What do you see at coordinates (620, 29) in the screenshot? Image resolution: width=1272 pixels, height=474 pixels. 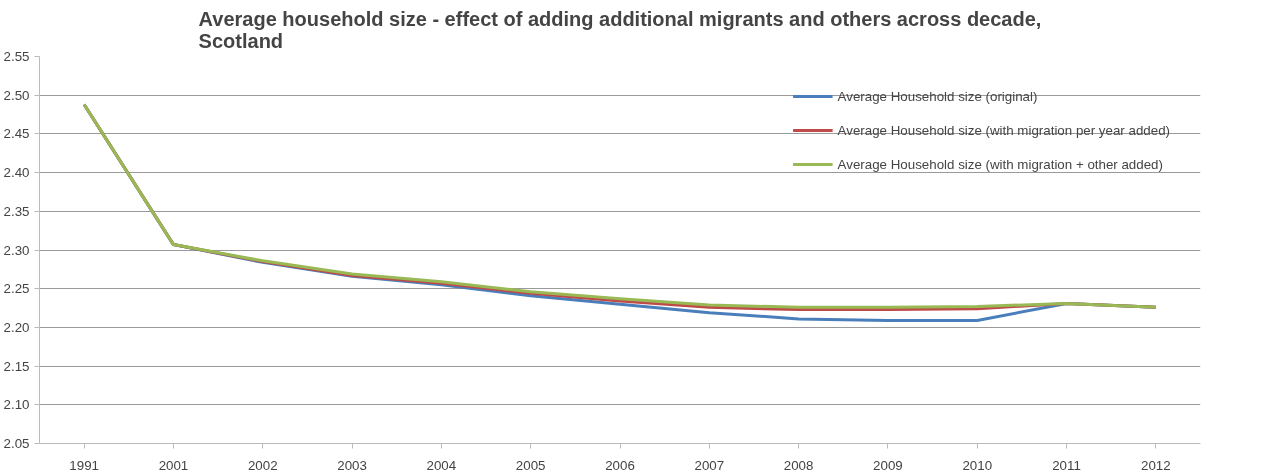 I see `chart-title: Average household size - effect of adding additional migrants and others across decade, Scotland` at bounding box center [620, 29].